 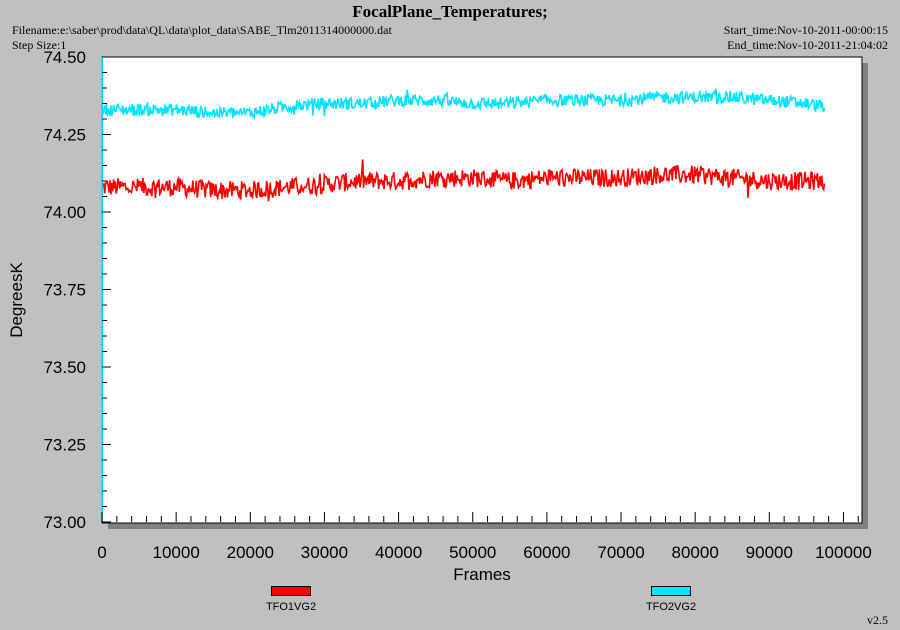 What do you see at coordinates (64, 367) in the screenshot?
I see `y-tick-label: 73.50` at bounding box center [64, 367].